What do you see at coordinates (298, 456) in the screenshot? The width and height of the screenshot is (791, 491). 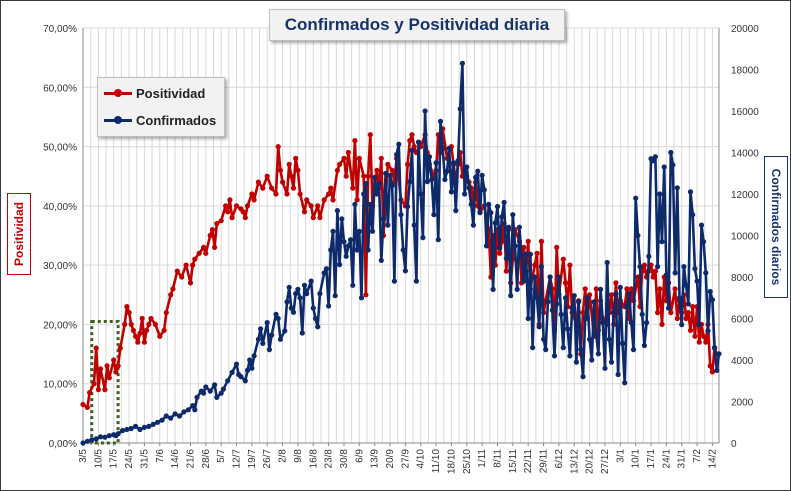 I see `x-tick-label: 9/8` at bounding box center [298, 456].